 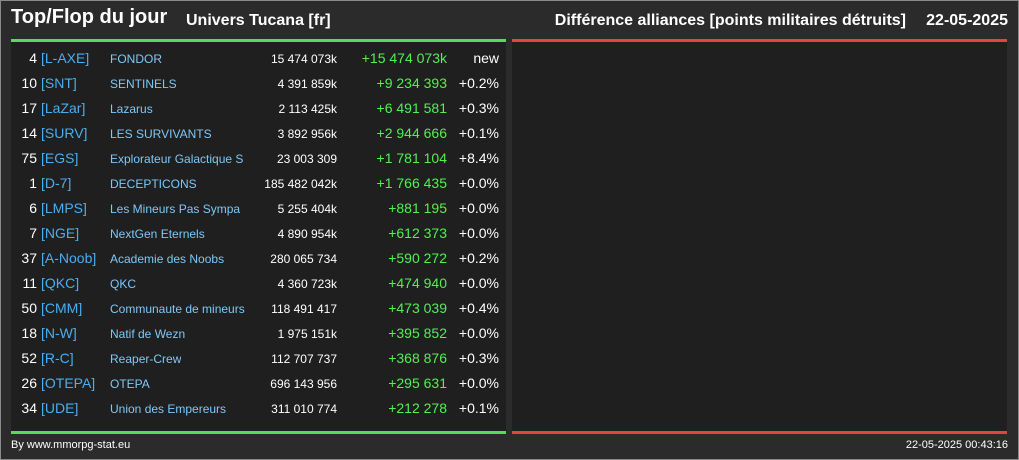 What do you see at coordinates (29, 133) in the screenshot?
I see `rank: 14` at bounding box center [29, 133].